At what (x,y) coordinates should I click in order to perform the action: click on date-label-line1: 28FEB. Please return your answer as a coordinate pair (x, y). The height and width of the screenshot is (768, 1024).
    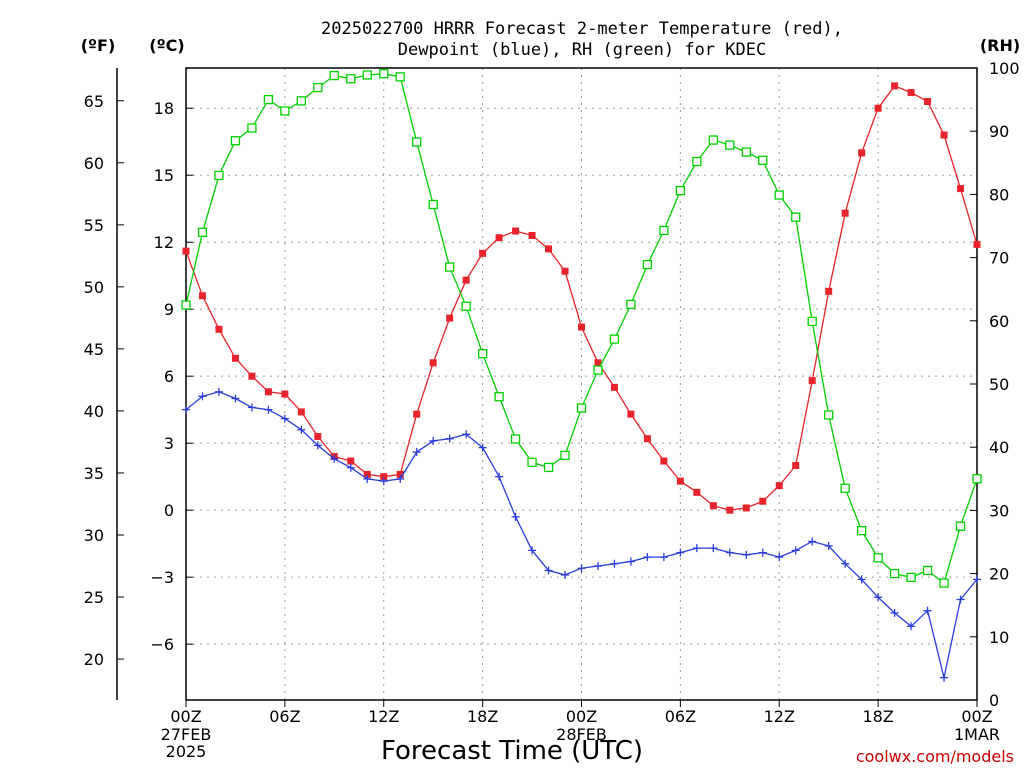
    Looking at the image, I should click on (581, 734).